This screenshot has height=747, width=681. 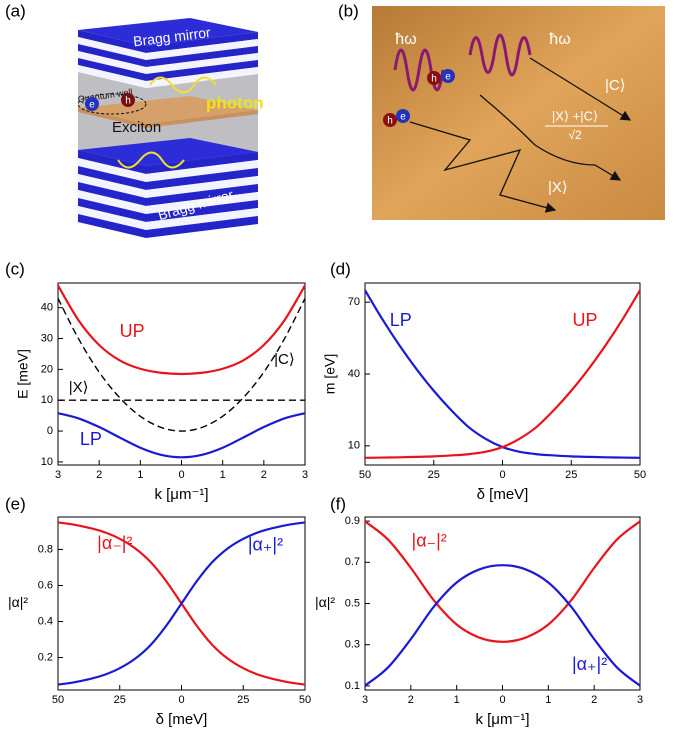 What do you see at coordinates (15, 503) in the screenshot?
I see `panel-label: (e)` at bounding box center [15, 503].